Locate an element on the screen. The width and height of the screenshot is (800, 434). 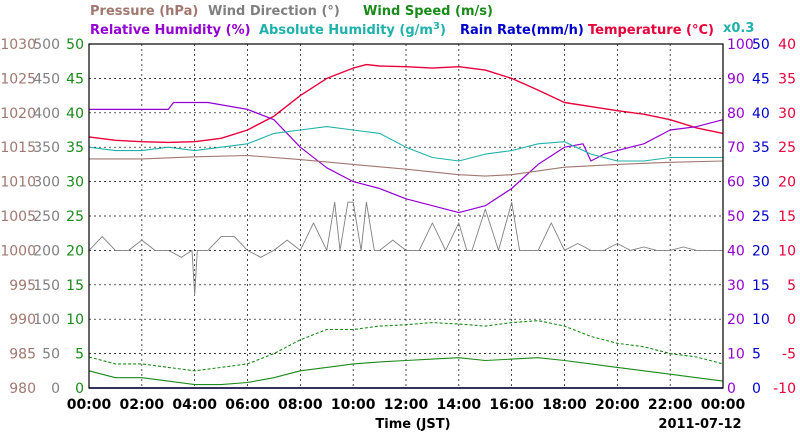
pressure-tick-label: 1030 is located at coordinates (18, 45).